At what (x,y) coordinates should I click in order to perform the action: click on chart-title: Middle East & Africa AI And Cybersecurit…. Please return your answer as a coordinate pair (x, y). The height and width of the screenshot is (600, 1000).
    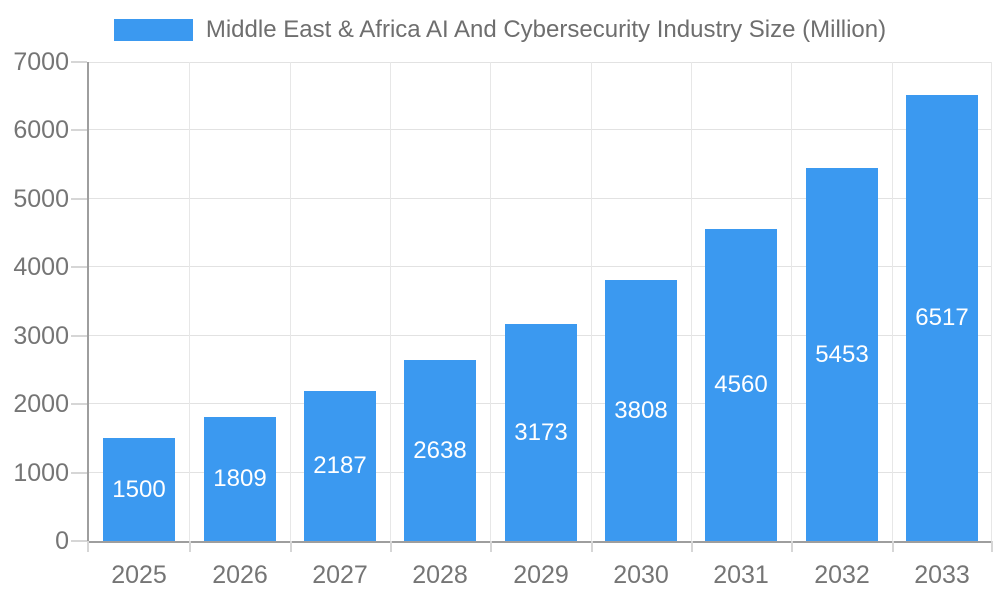
    Looking at the image, I should click on (546, 29).